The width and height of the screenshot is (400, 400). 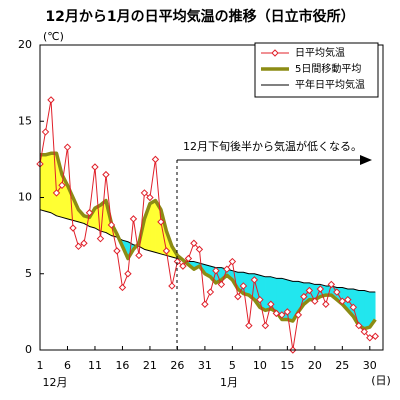 I want to click on y-tick-label: 15, so click(x=25, y=120).